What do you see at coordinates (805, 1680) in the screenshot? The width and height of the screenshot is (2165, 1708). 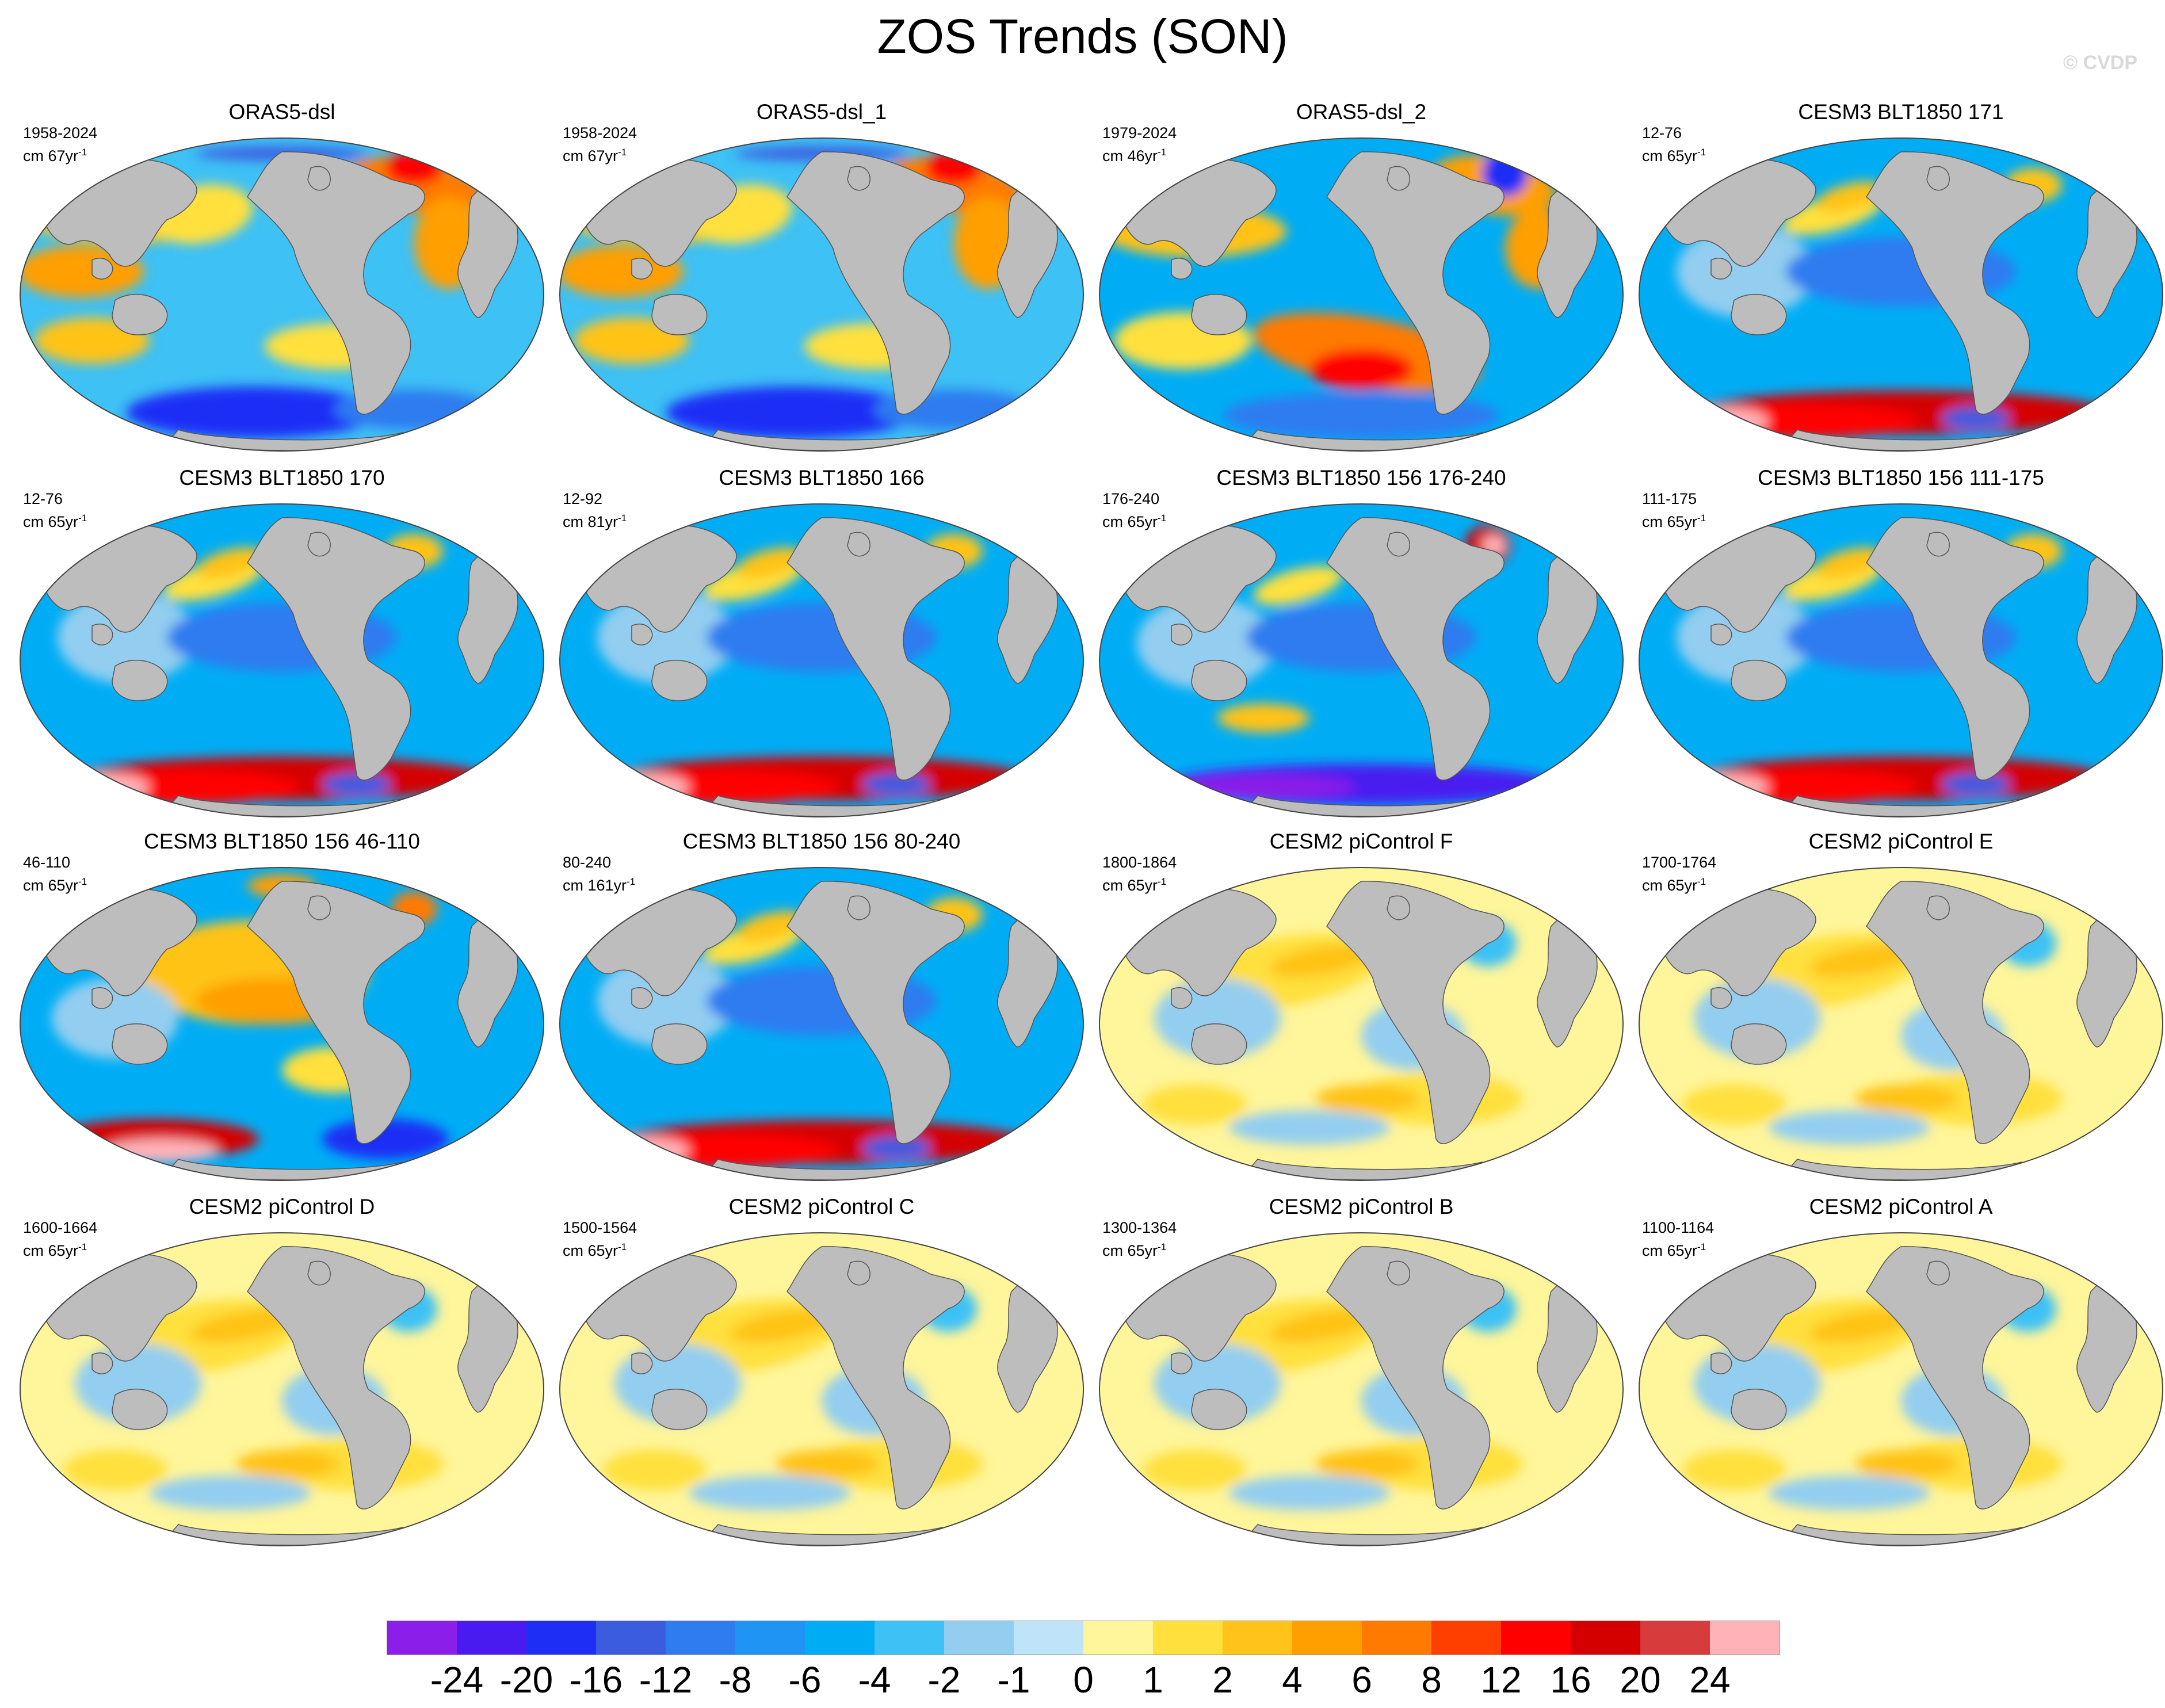 I see `colorbar-tick-label: -6` at bounding box center [805, 1680].